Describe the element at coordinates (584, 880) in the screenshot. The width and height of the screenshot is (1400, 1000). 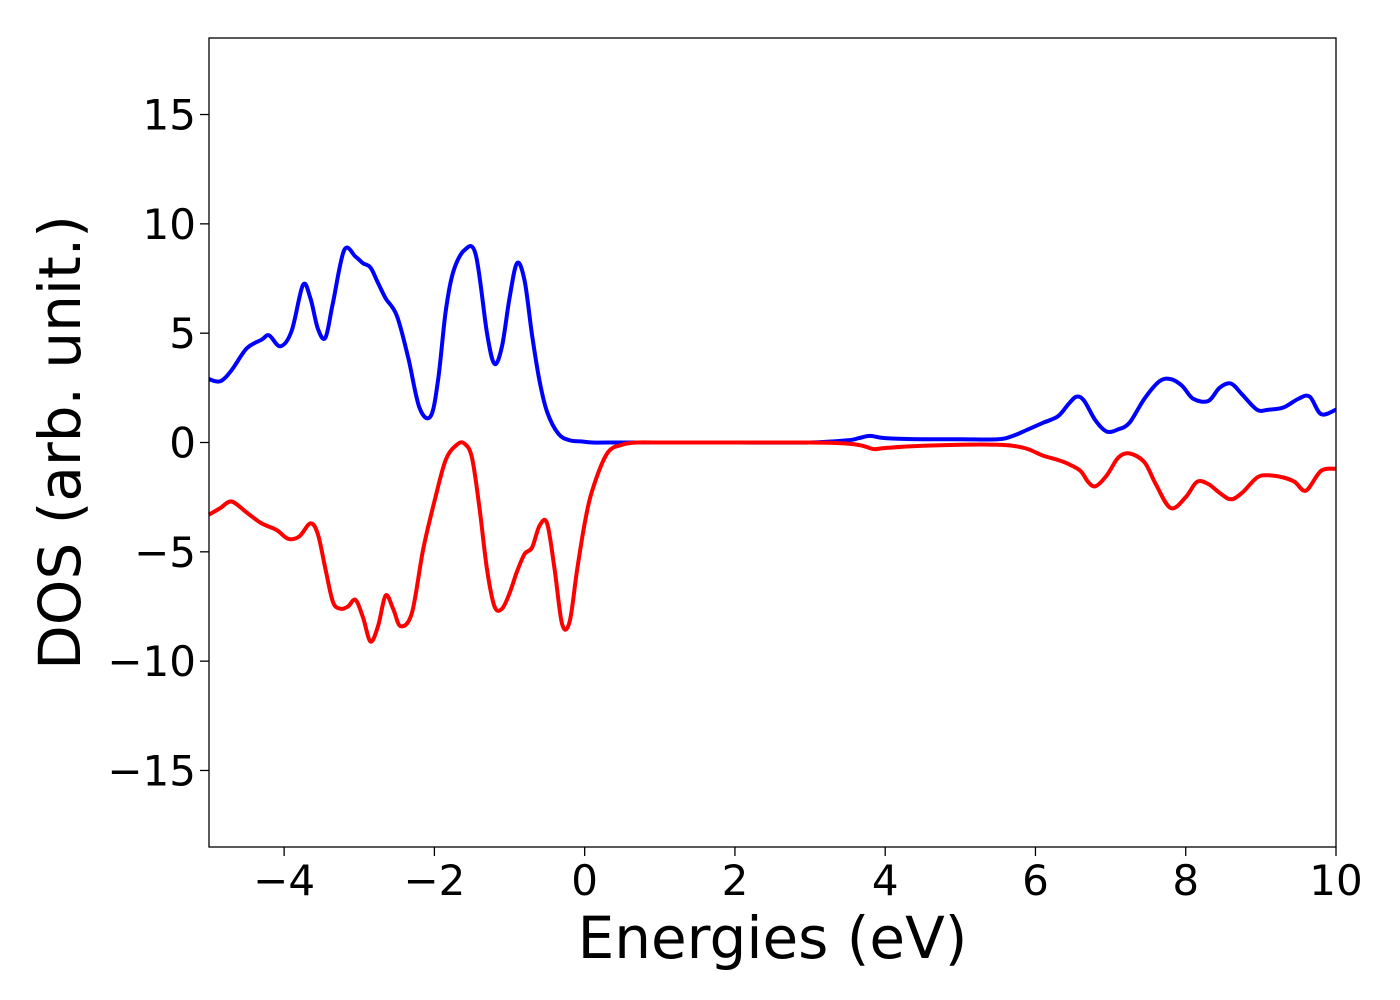
I see `x-tick-label: 0` at that location.